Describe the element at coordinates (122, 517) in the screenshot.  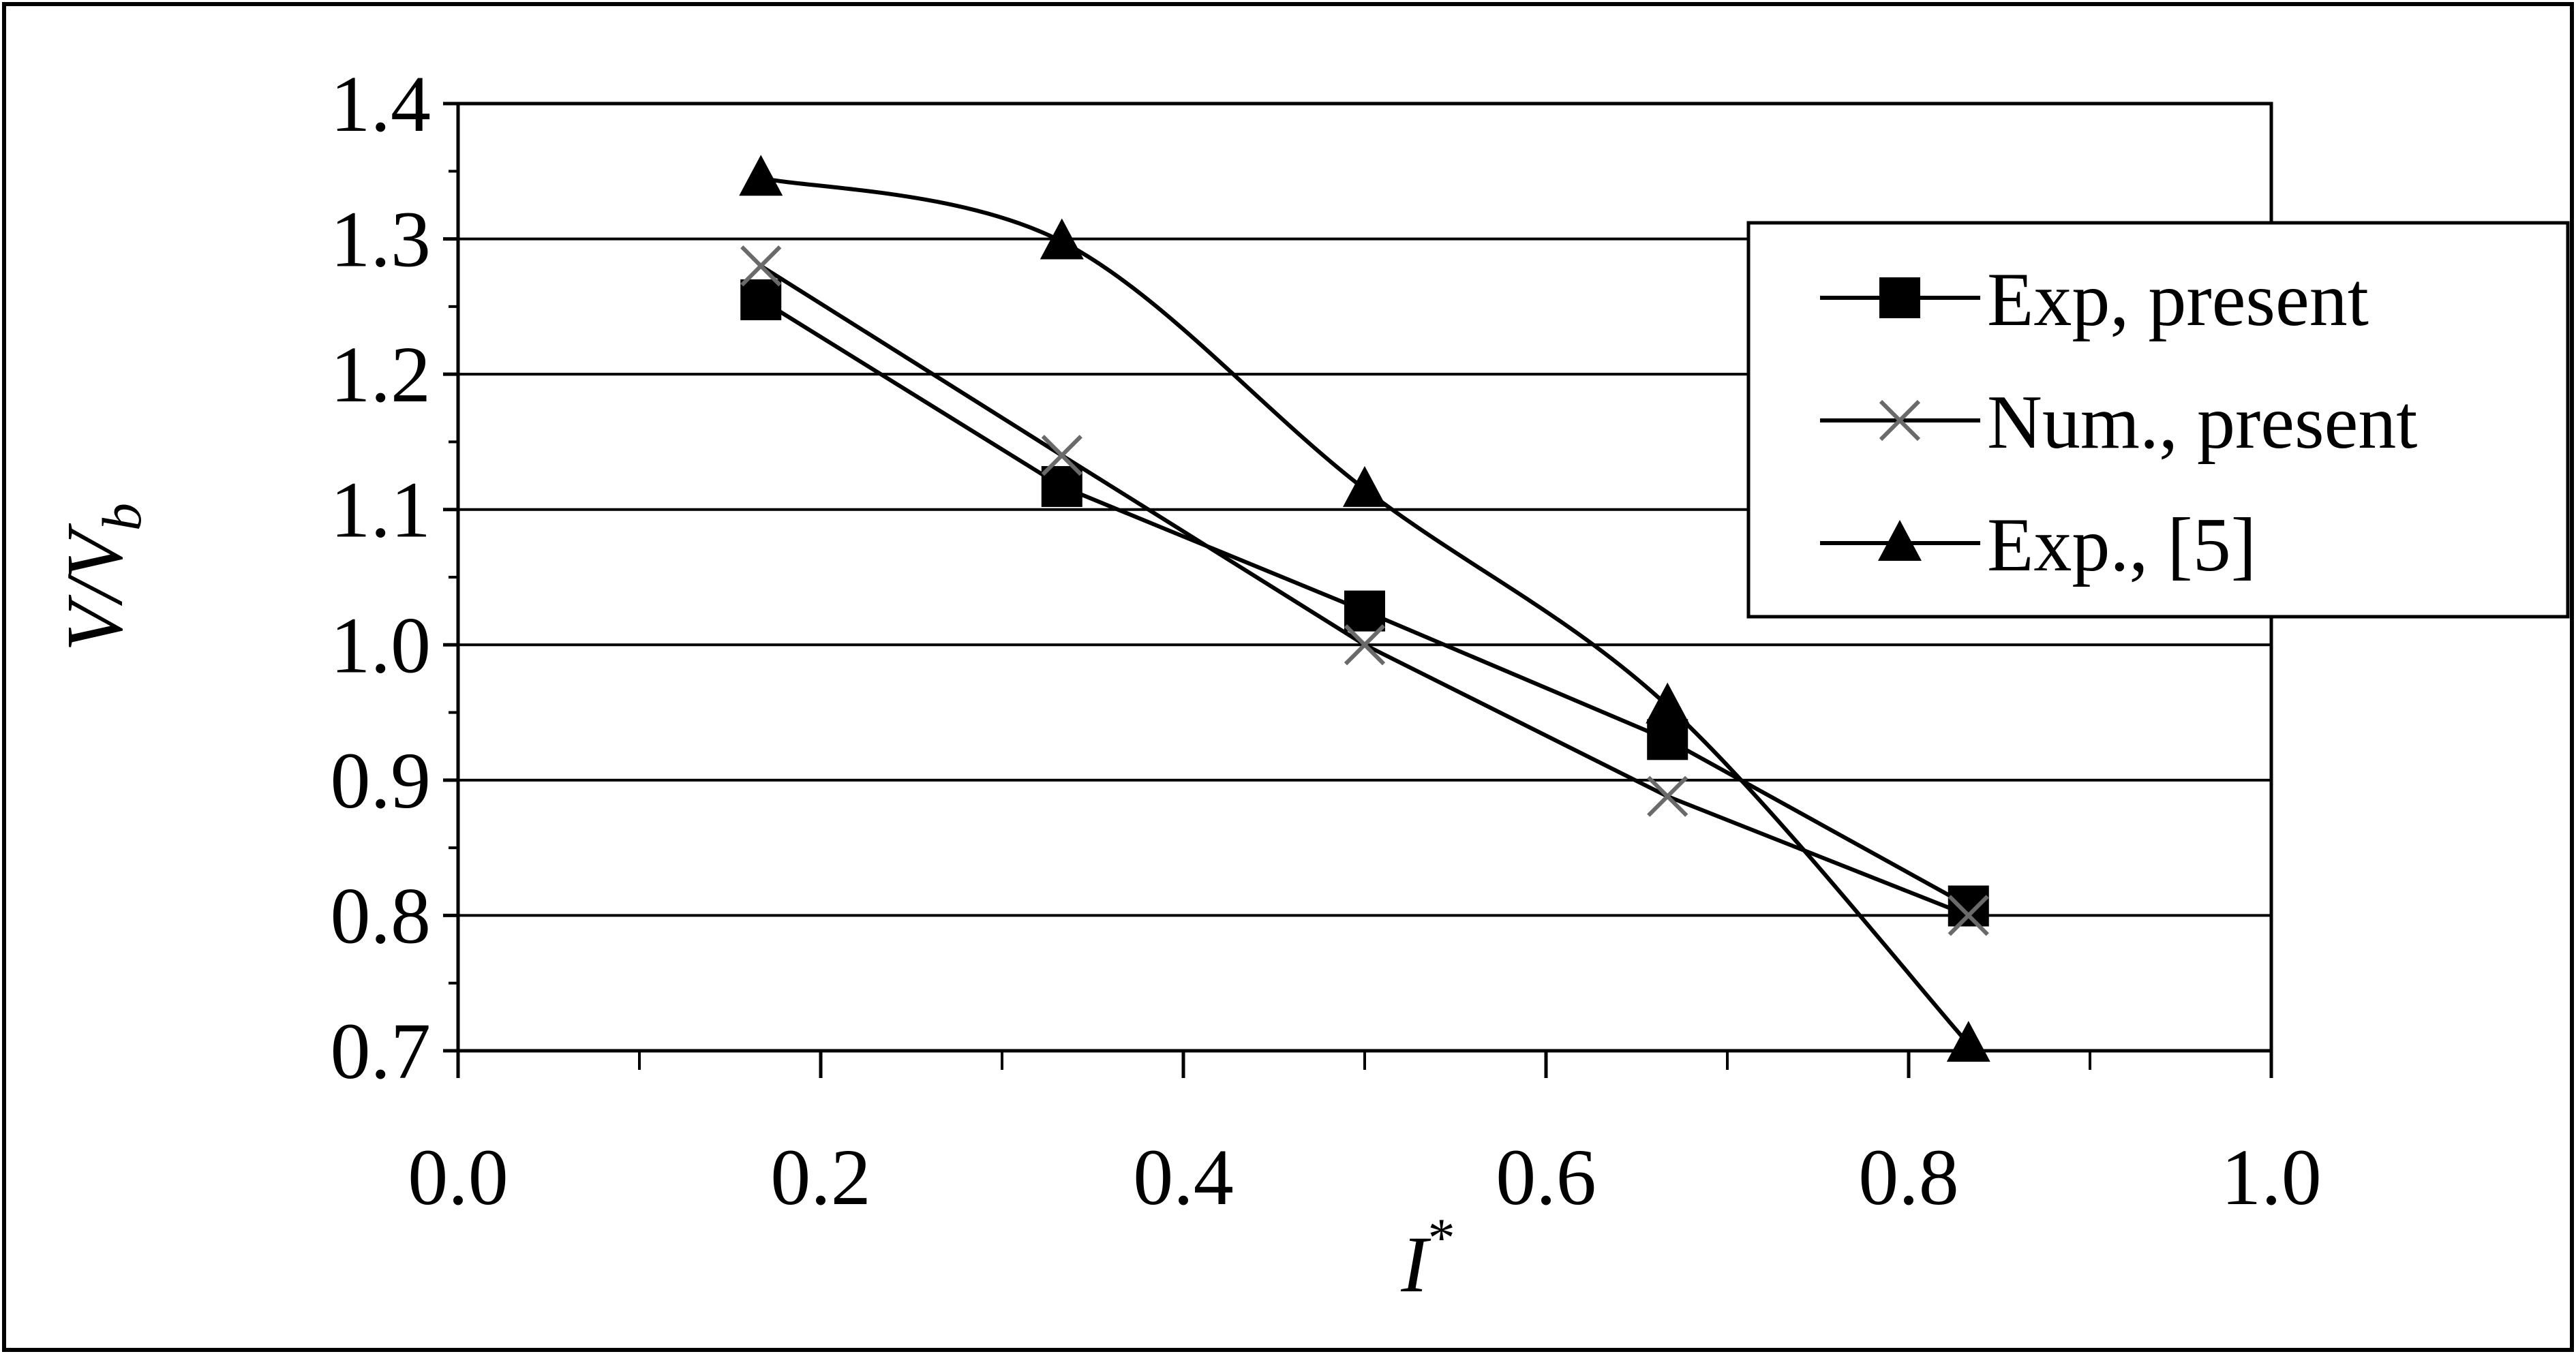
I see `y-axis-title-subscript: b` at that location.